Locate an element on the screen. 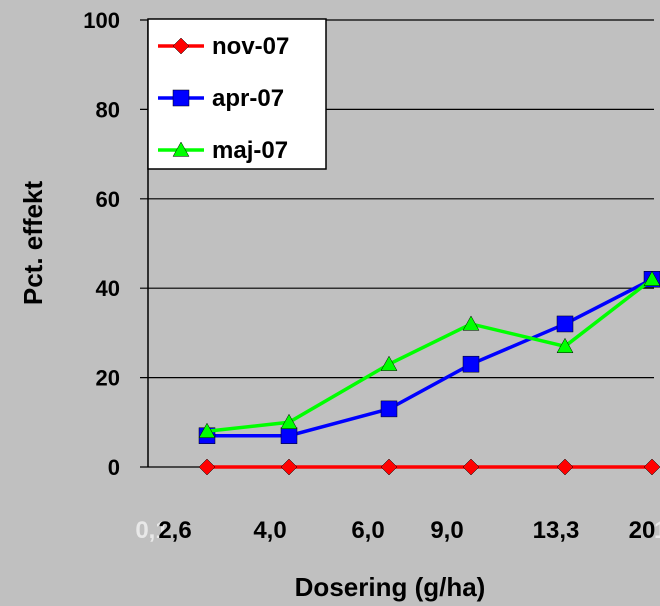  x-tick-label: 4,0 is located at coordinates (269, 530).